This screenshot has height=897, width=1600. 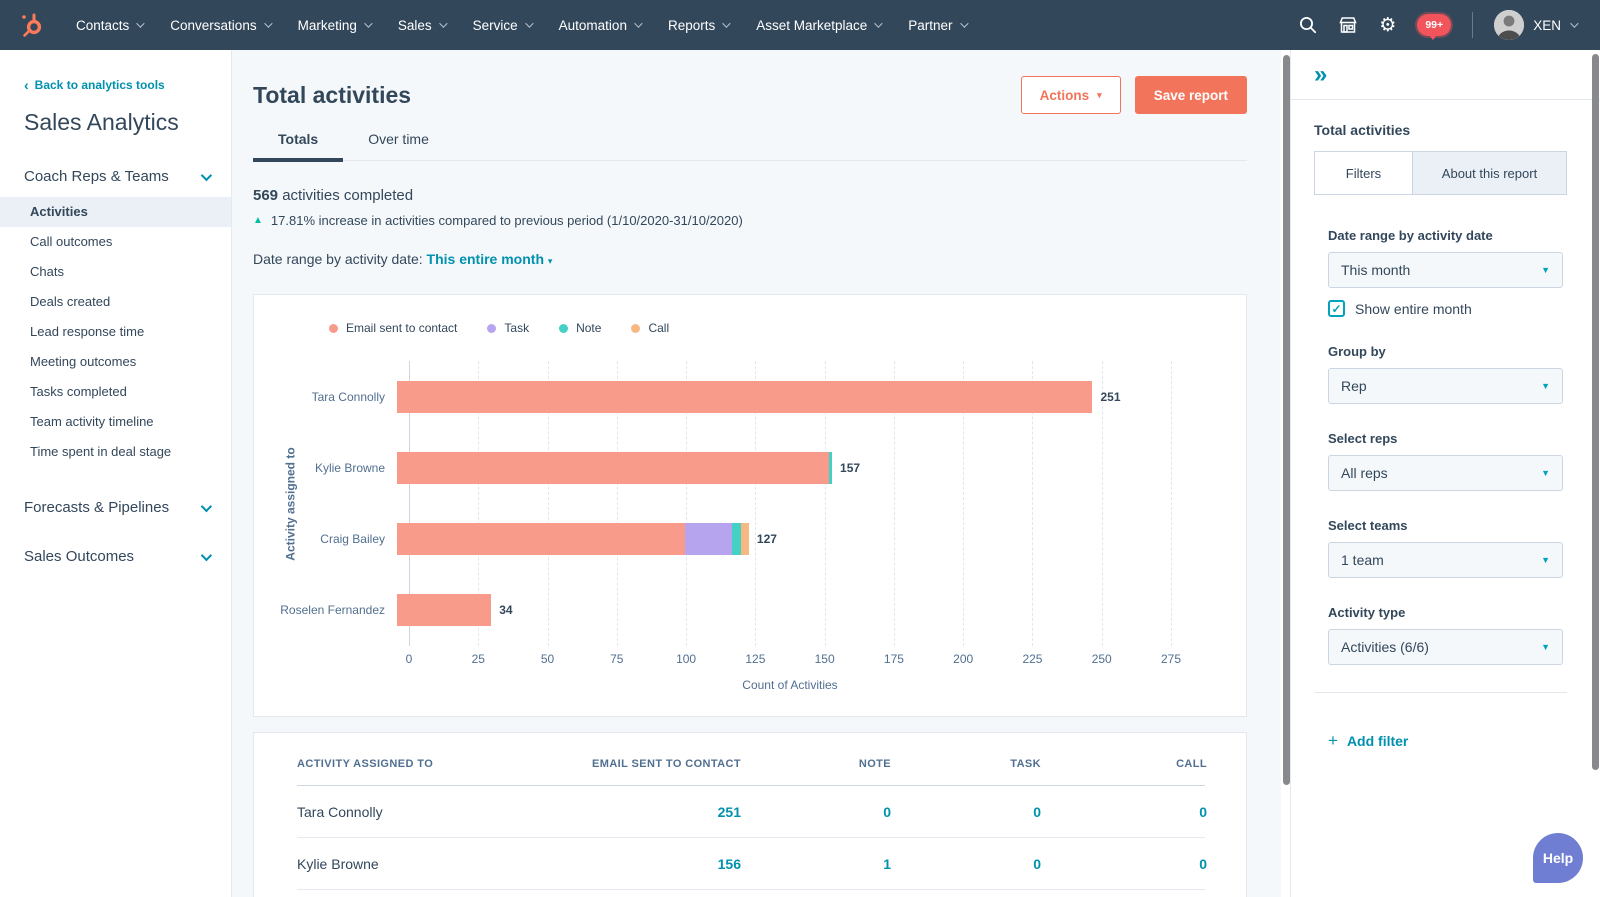 I want to click on back-to-analytics-link: ‹ Back to analytics tools, so click(x=115, y=85).